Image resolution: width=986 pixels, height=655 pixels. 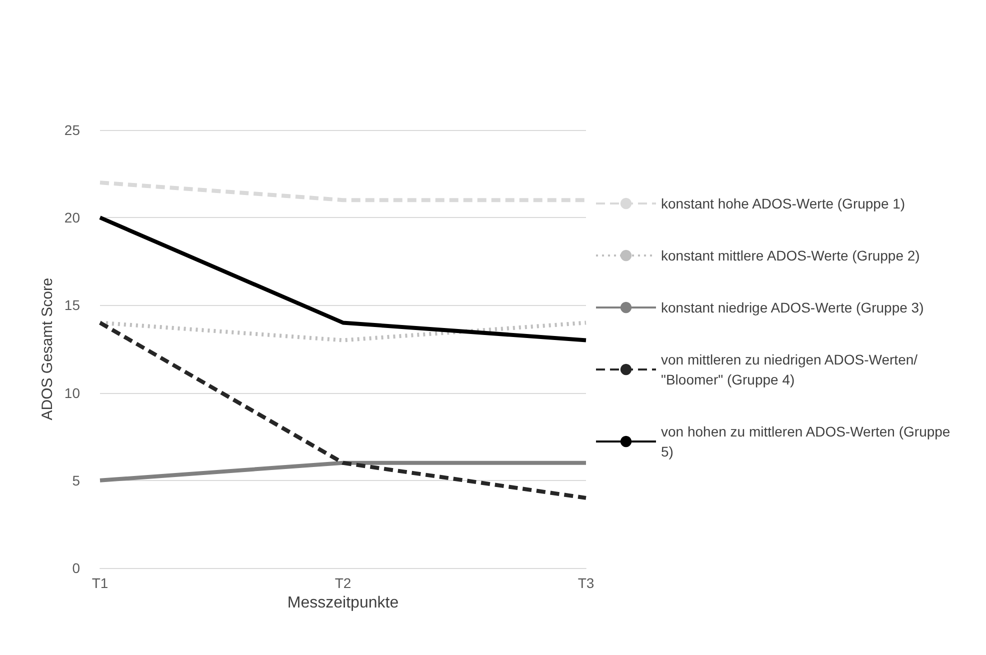 I want to click on y-axis-title: ADOS Gesamt Score, so click(x=47, y=349).